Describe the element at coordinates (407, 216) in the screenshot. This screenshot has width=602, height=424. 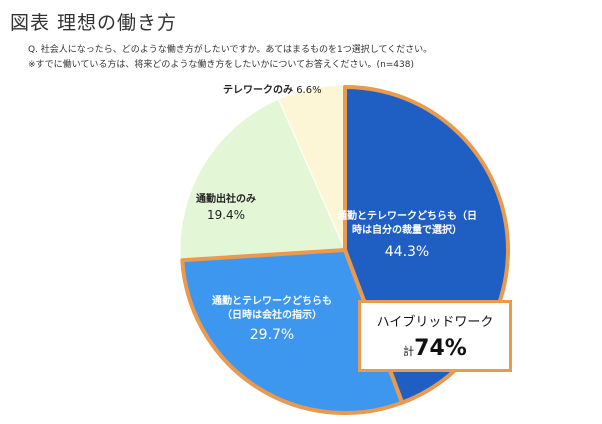
I see `slice-category-line1: 通勤とテレワークどちらも（日` at that location.